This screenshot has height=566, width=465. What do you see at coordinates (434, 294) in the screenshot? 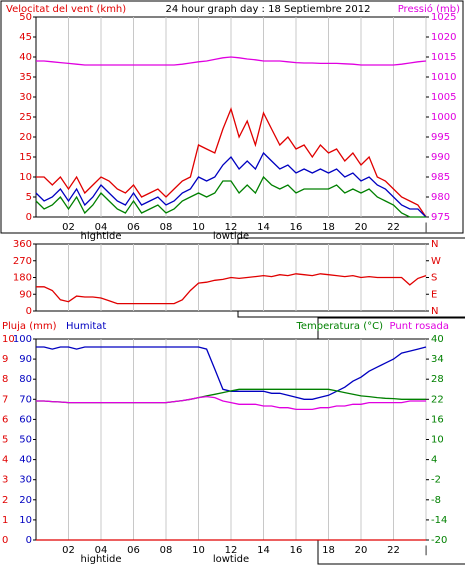
I see `y-tick-label: E` at bounding box center [434, 294].